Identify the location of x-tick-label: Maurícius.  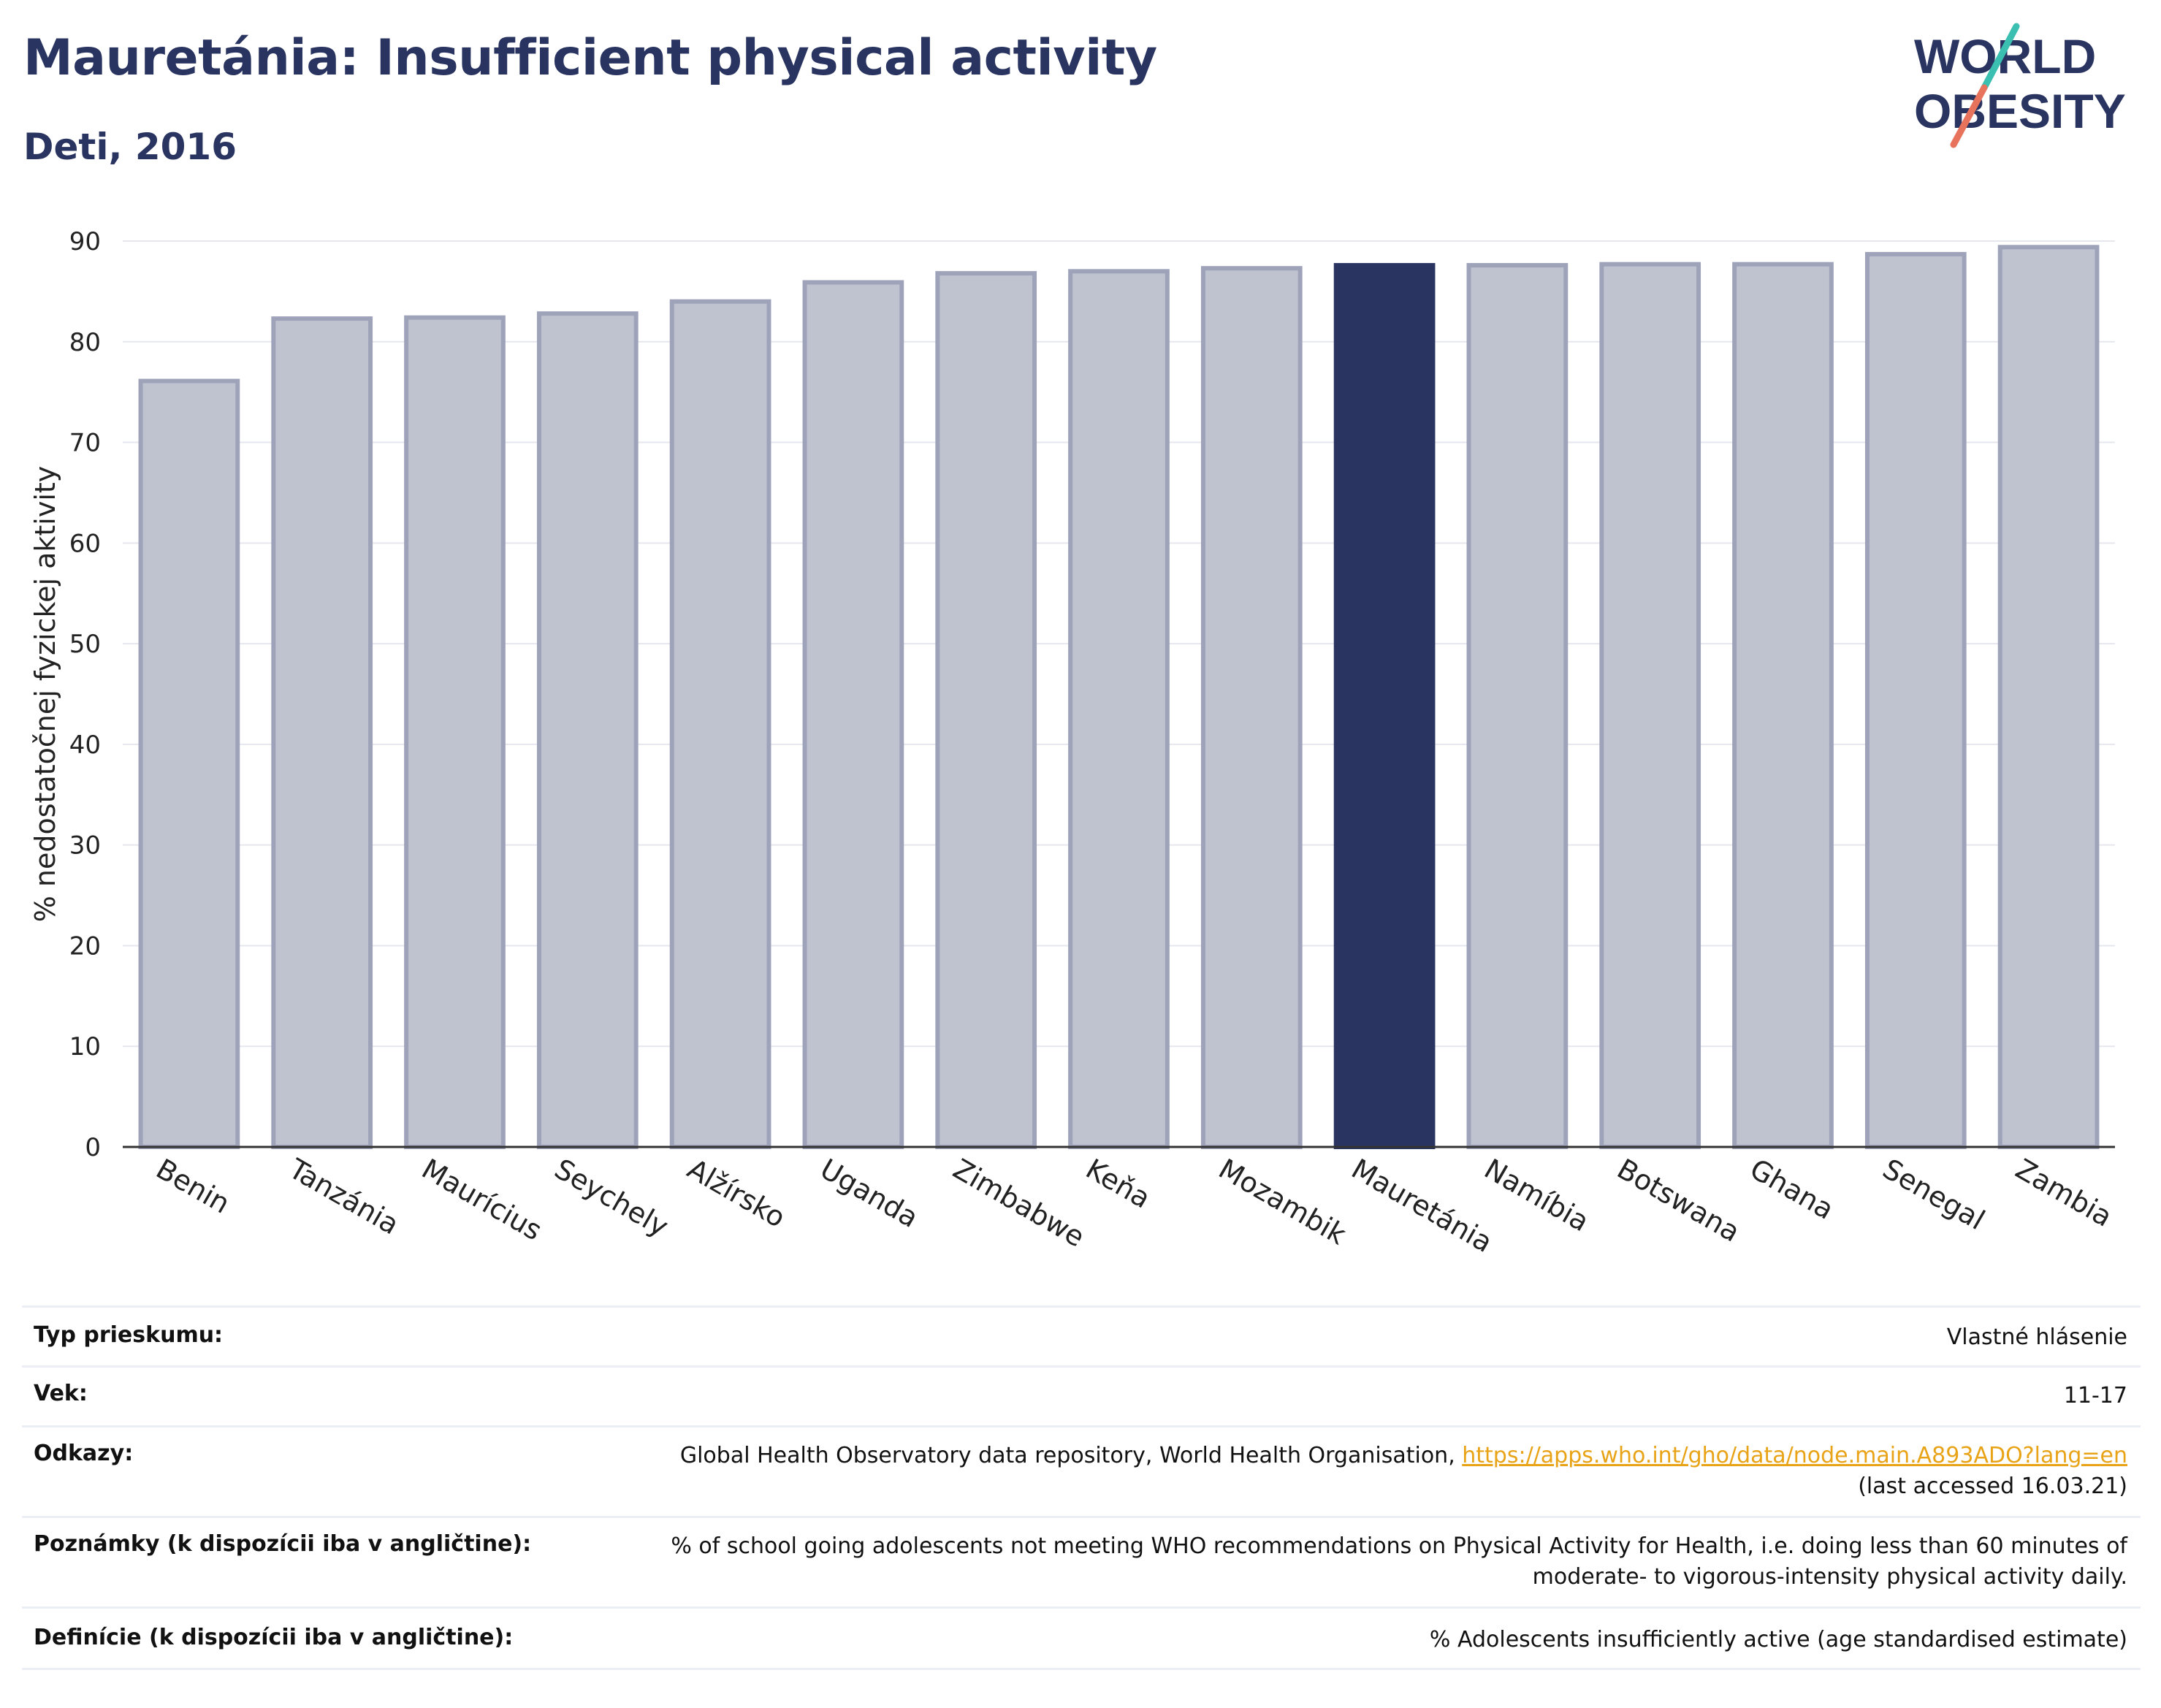
(481, 1200).